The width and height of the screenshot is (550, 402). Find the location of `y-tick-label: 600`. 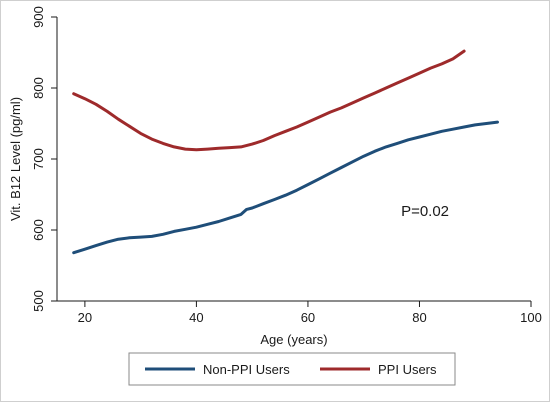

y-tick-label: 600 is located at coordinates (38, 230).